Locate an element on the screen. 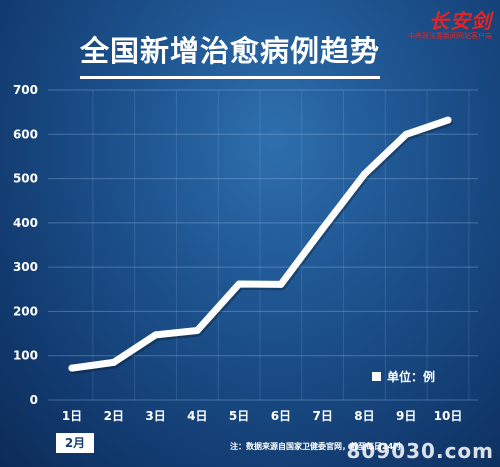 The image size is (500, 467). legend: 单位：例 is located at coordinates (403, 376).